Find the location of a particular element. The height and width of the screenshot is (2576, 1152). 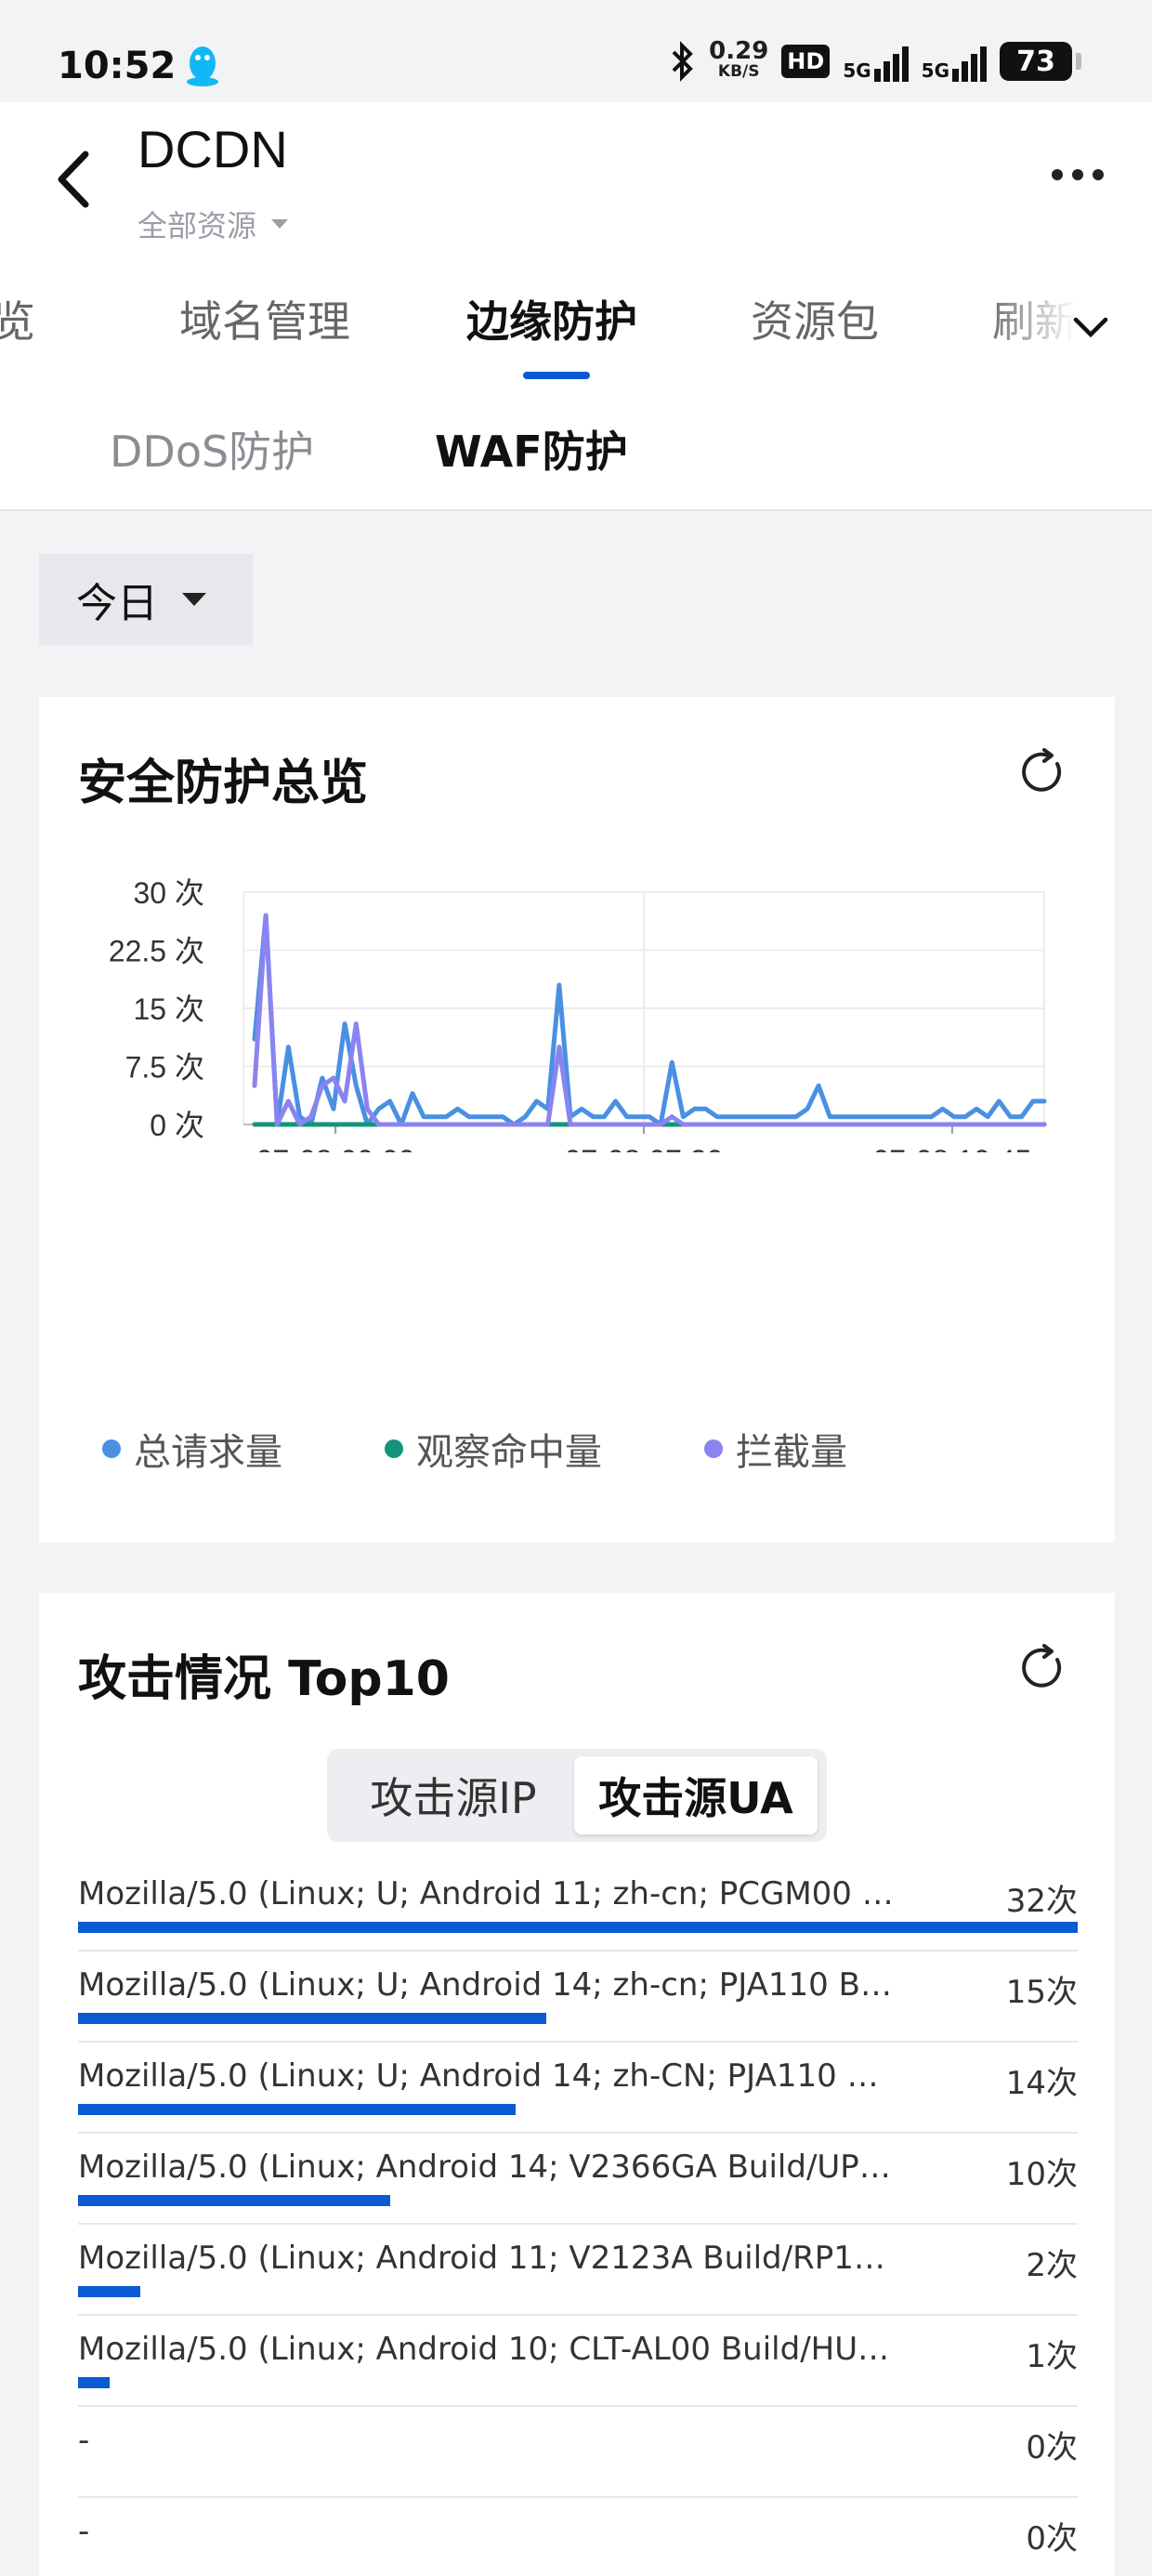

qq-penguin-icon is located at coordinates (202, 66).